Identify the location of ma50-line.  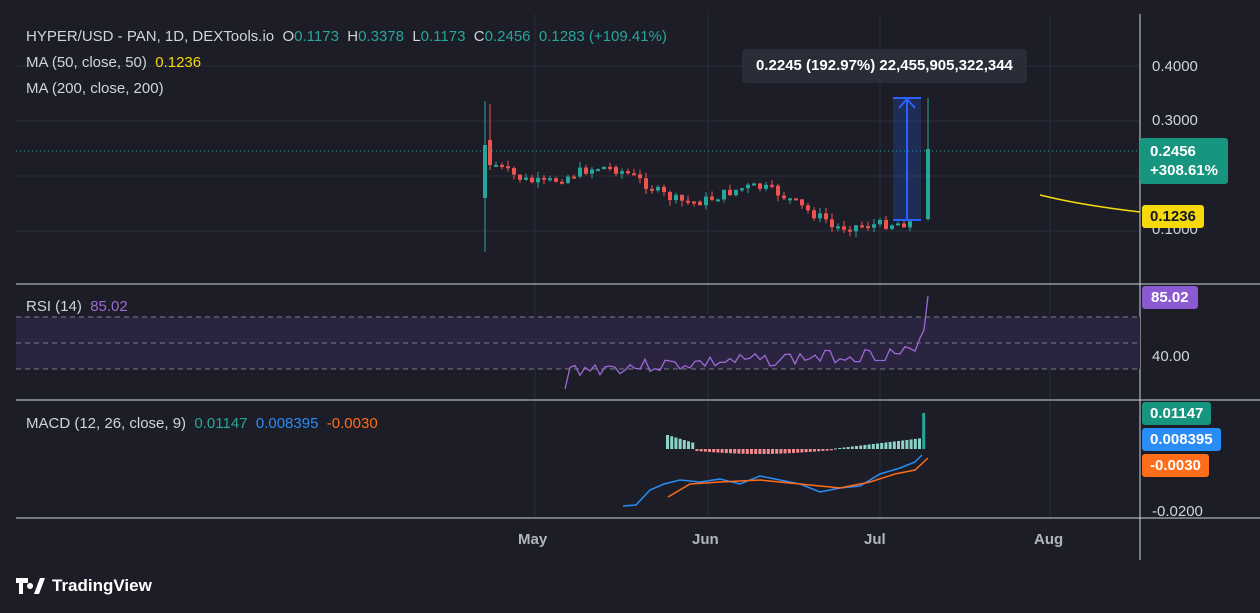
(1090, 203).